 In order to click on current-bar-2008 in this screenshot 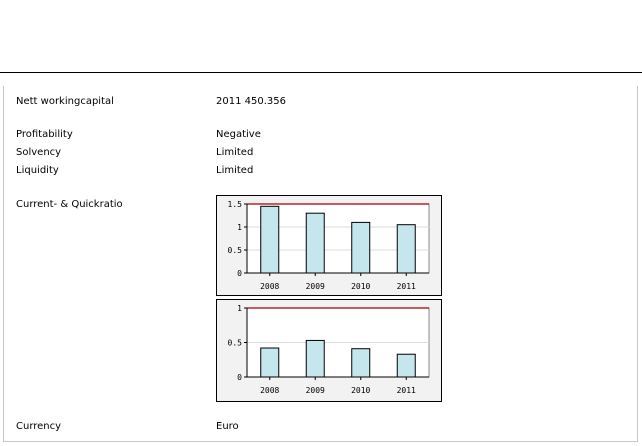, I will do `click(270, 239)`.